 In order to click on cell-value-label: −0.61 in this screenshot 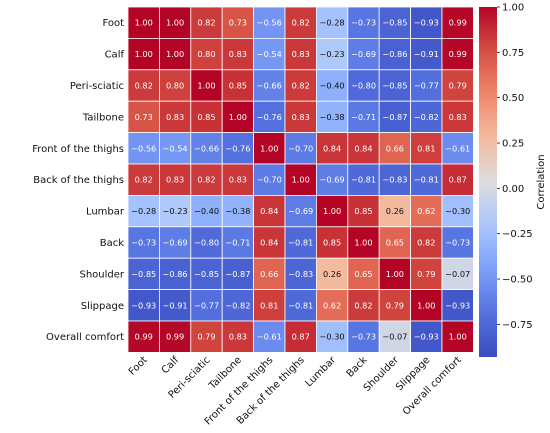, I will do `click(269, 337)`.